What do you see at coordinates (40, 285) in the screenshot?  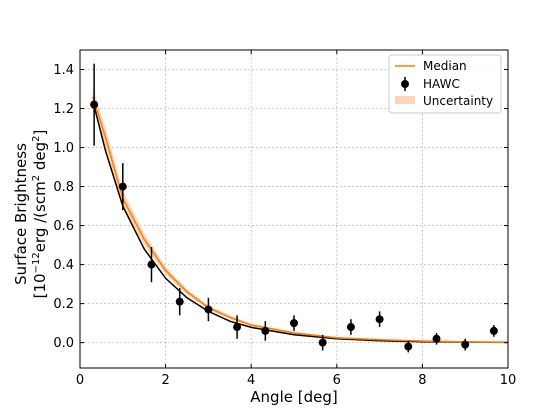 I see `y-label-part-a: [10` at bounding box center [40, 285].